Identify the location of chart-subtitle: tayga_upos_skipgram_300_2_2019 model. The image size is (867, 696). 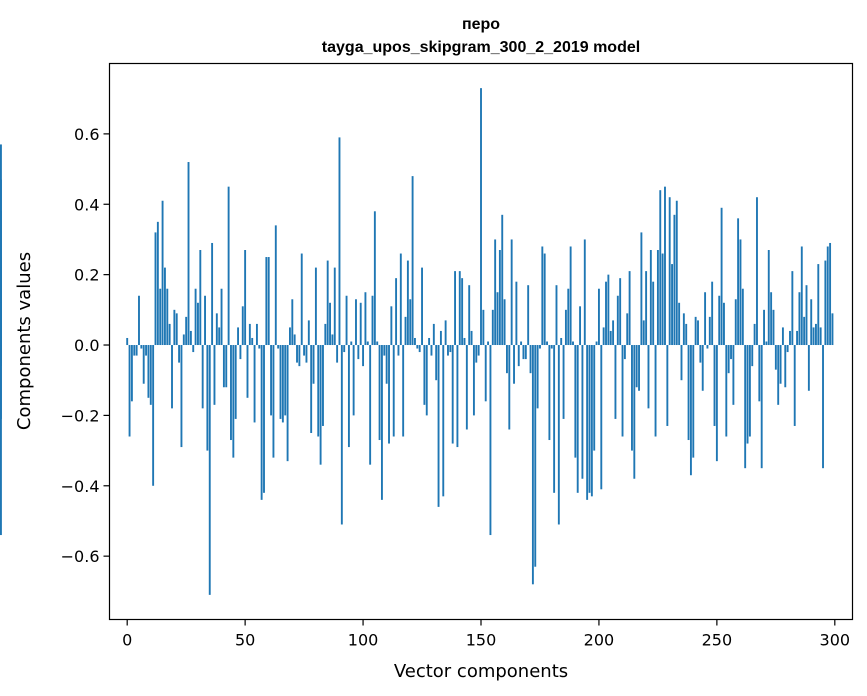
(481, 47).